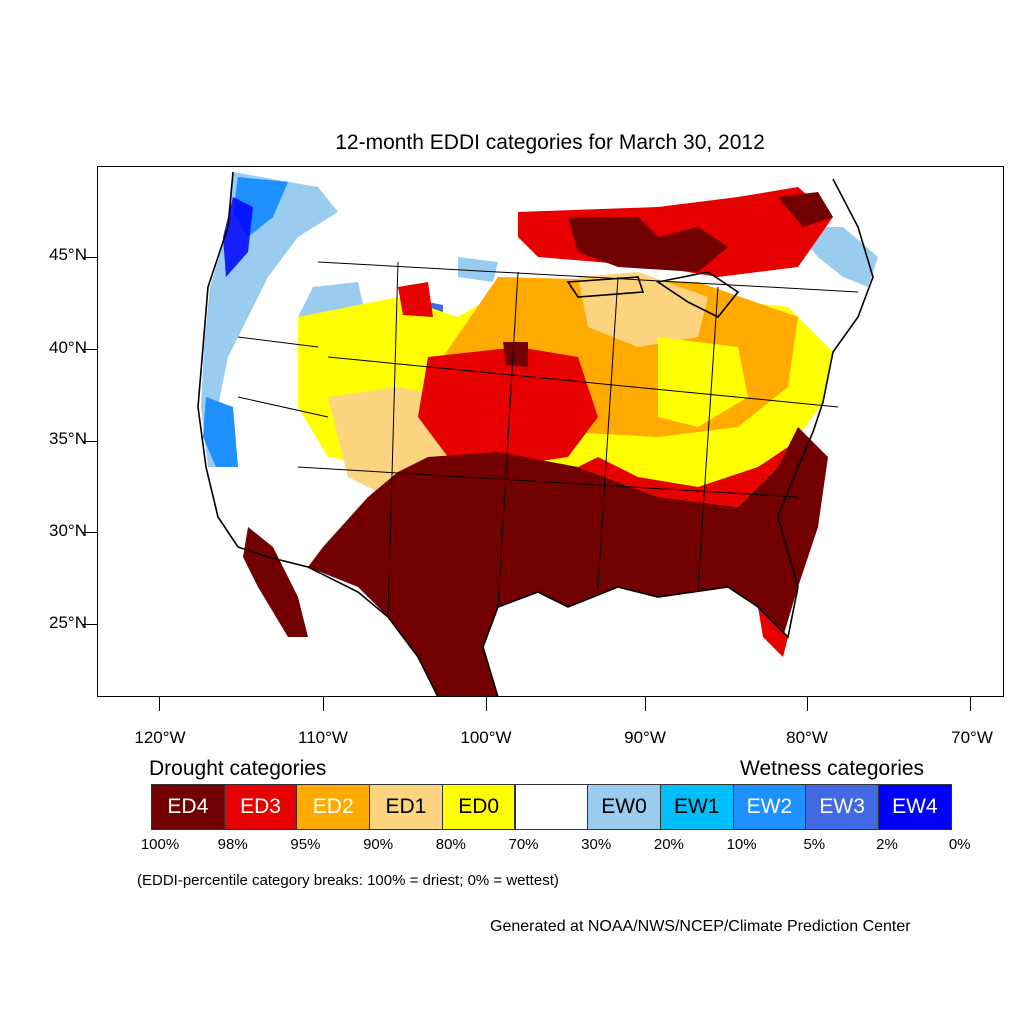  I want to click on lon-label-90: 90°W, so click(645, 737).